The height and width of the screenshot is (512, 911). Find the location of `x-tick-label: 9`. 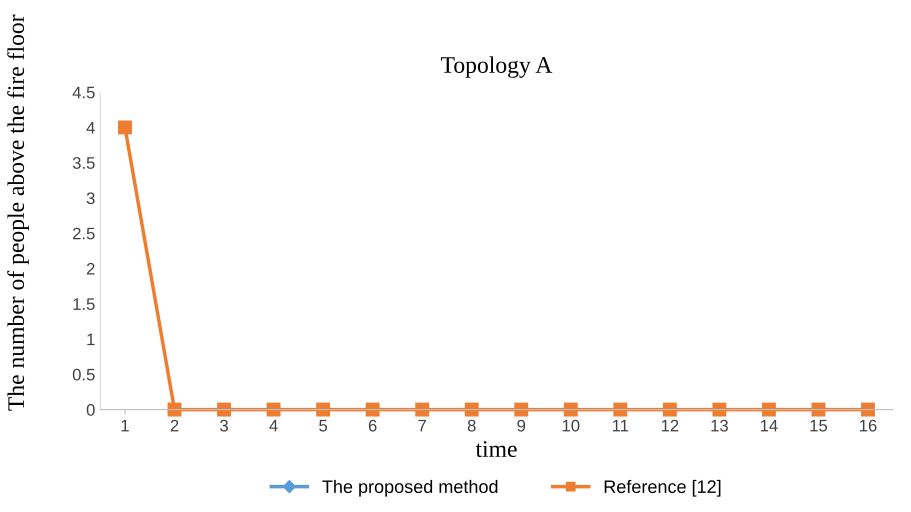

x-tick-label: 9 is located at coordinates (521, 426).